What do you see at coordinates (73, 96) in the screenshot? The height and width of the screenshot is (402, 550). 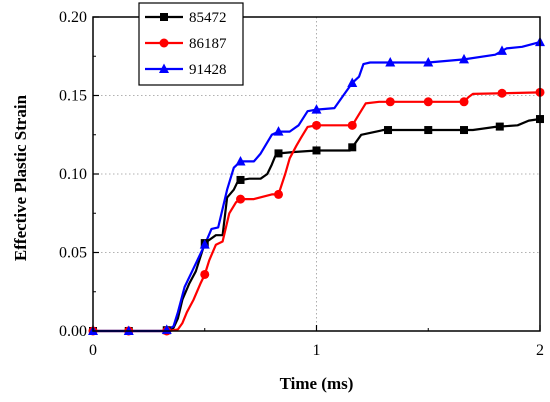 I see `y-tick-label: 0.15` at bounding box center [73, 96].